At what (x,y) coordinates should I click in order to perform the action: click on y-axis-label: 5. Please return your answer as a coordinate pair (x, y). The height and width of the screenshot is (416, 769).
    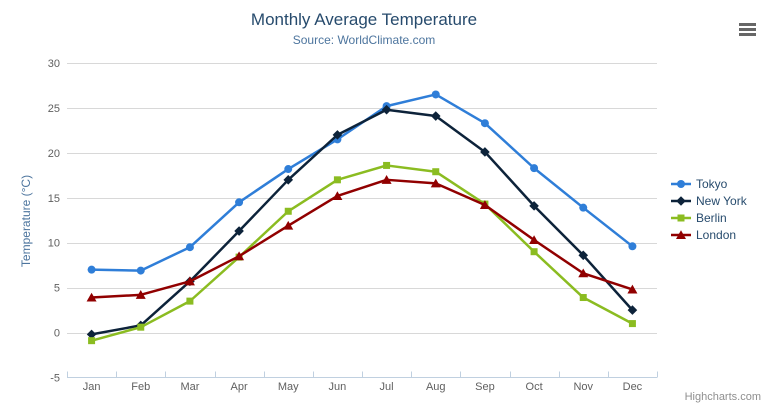
    Looking at the image, I should click on (57, 289).